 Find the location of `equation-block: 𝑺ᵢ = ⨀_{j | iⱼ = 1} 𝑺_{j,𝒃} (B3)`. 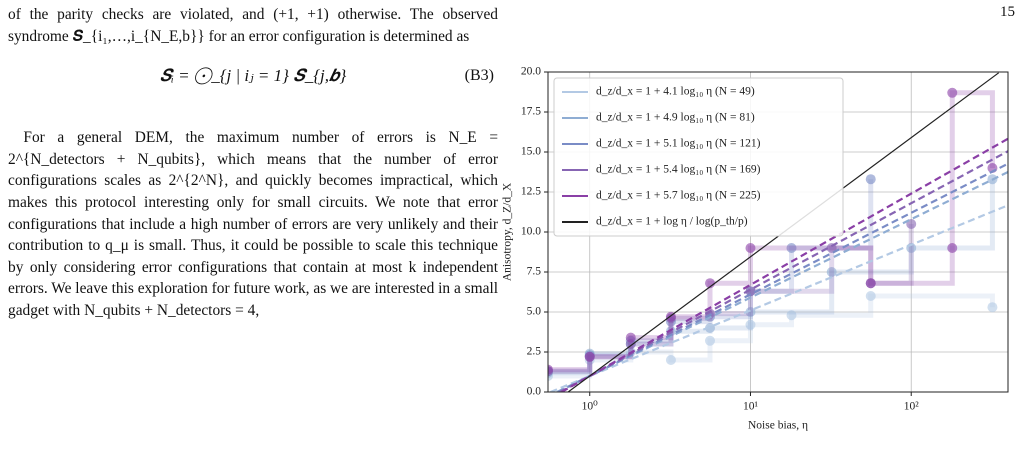

equation-block: 𝑺ᵢ = ⨀_{j | iⱼ = 1} 𝑺_{j,𝒃} (B3) is located at coordinates (253, 86).